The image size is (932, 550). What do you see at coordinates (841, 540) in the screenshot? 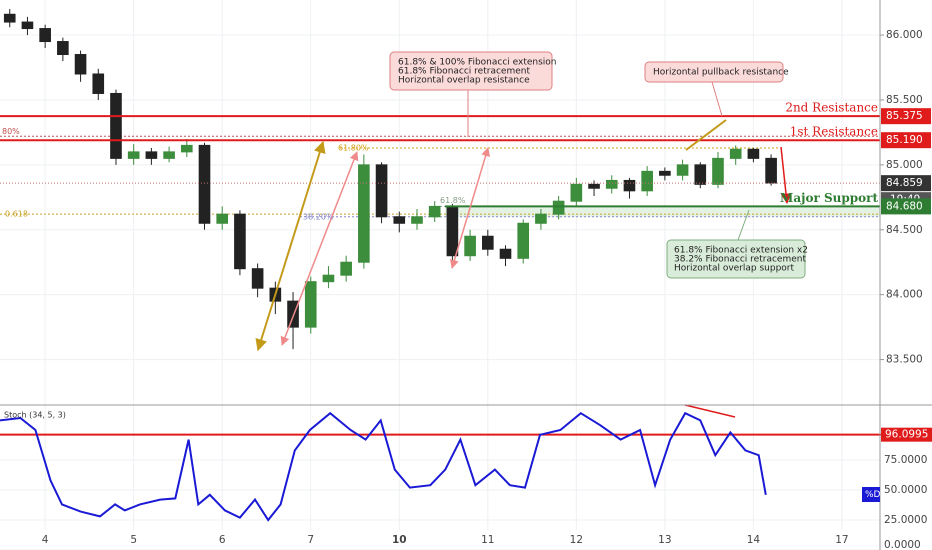
I see `x-tick-label: 17` at bounding box center [841, 540].